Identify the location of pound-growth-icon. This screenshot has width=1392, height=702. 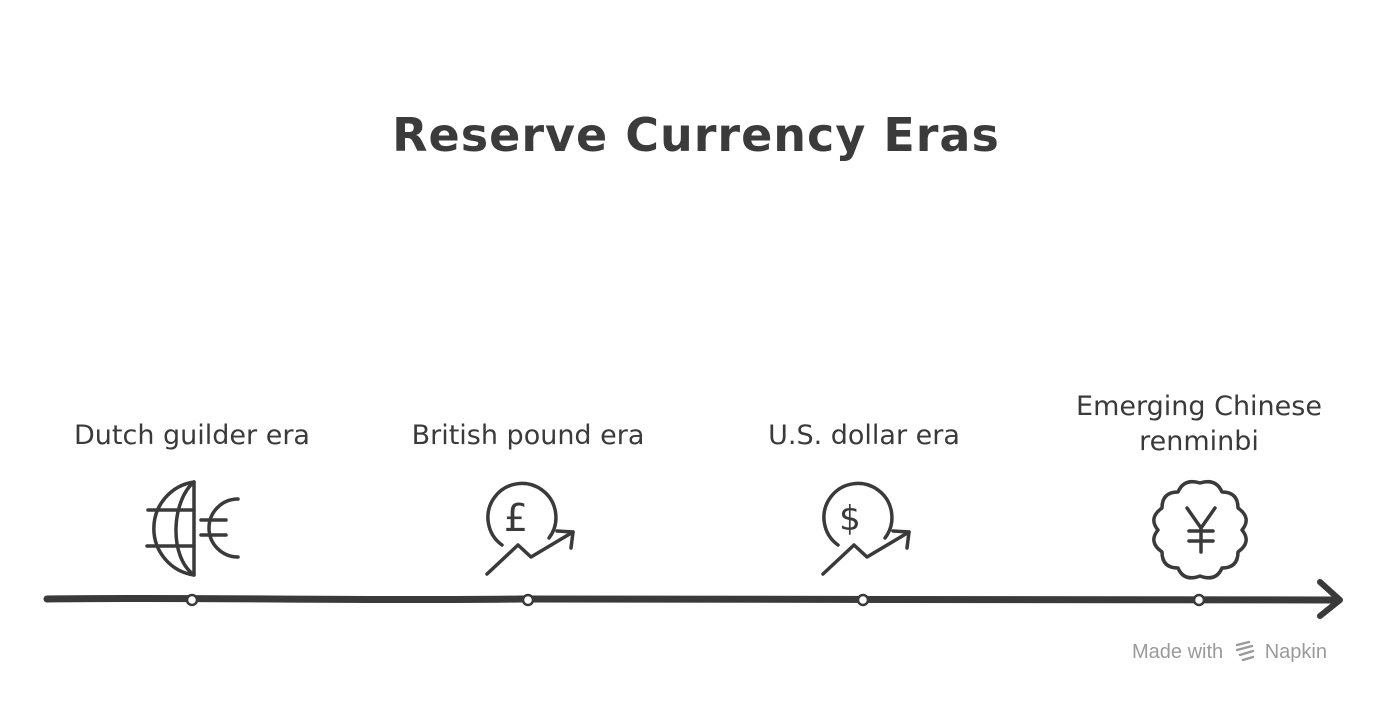
(530, 528).